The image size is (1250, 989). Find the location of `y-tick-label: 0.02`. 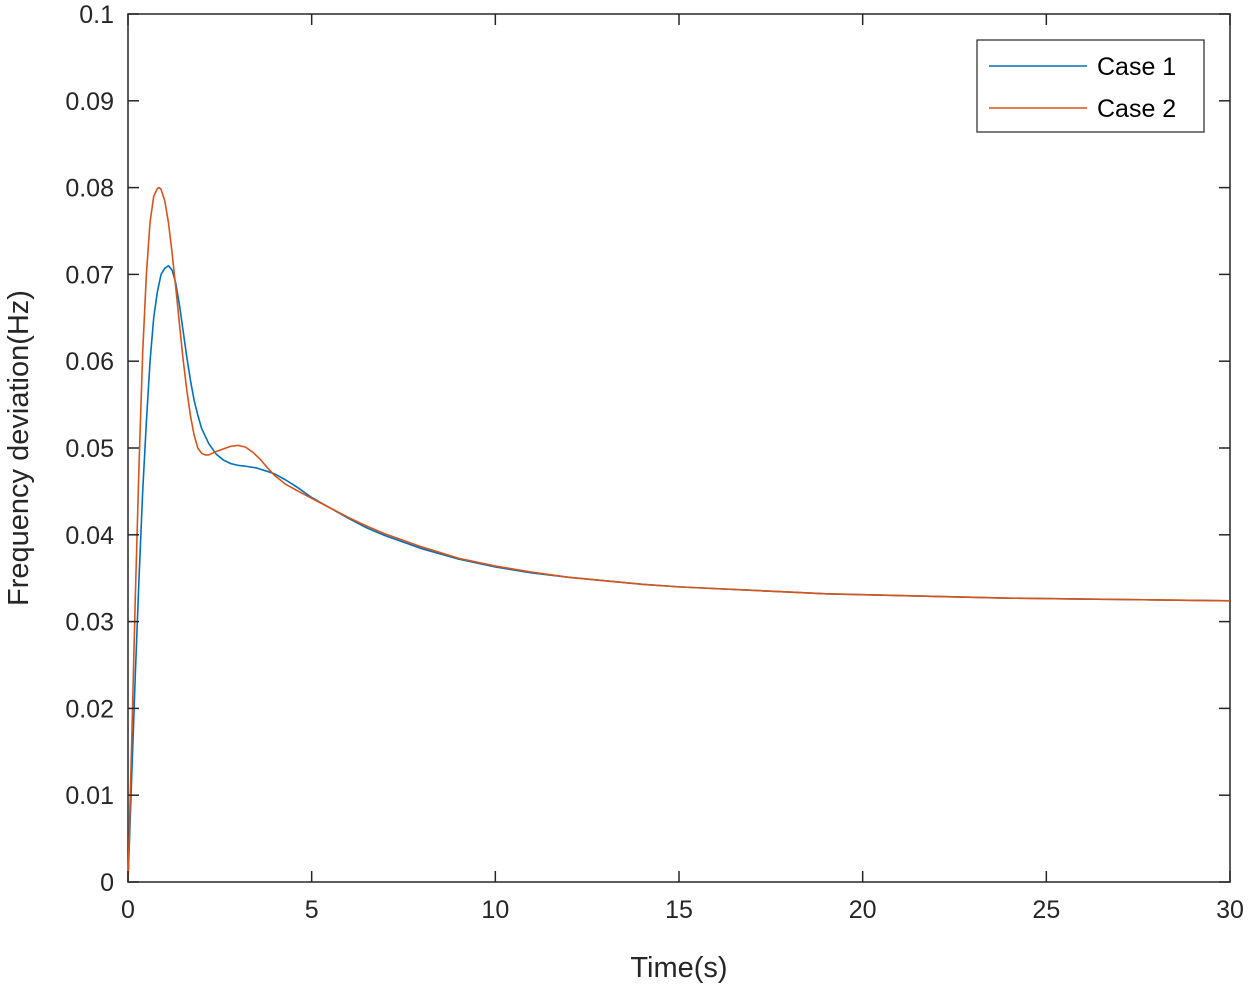

y-tick-label: 0.02 is located at coordinates (89, 709).